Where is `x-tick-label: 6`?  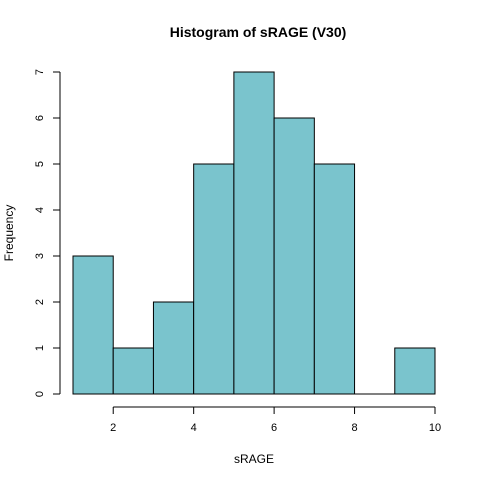
x-tick-label: 6 is located at coordinates (274, 428).